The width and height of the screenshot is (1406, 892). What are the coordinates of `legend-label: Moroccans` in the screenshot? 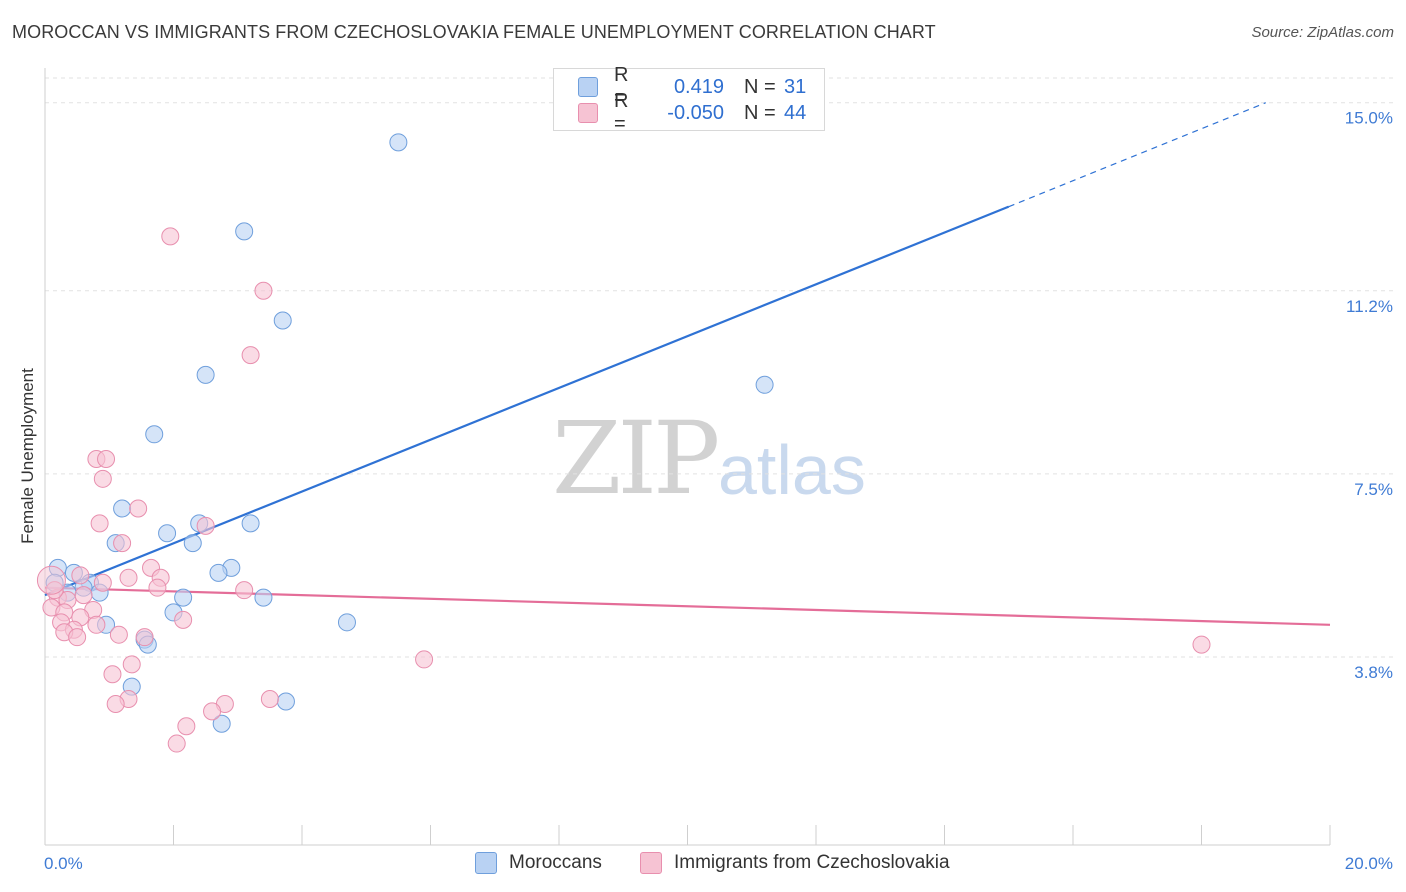 It's located at (555, 862).